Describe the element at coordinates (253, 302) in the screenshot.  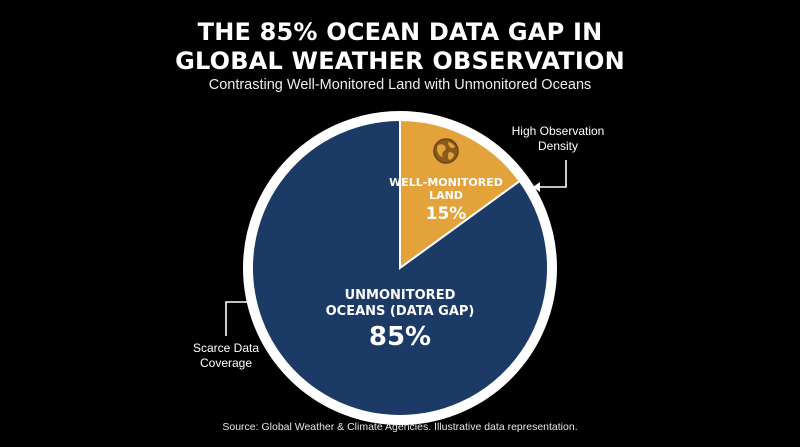
I see `callout-arrowhead-scarce-data` at that location.